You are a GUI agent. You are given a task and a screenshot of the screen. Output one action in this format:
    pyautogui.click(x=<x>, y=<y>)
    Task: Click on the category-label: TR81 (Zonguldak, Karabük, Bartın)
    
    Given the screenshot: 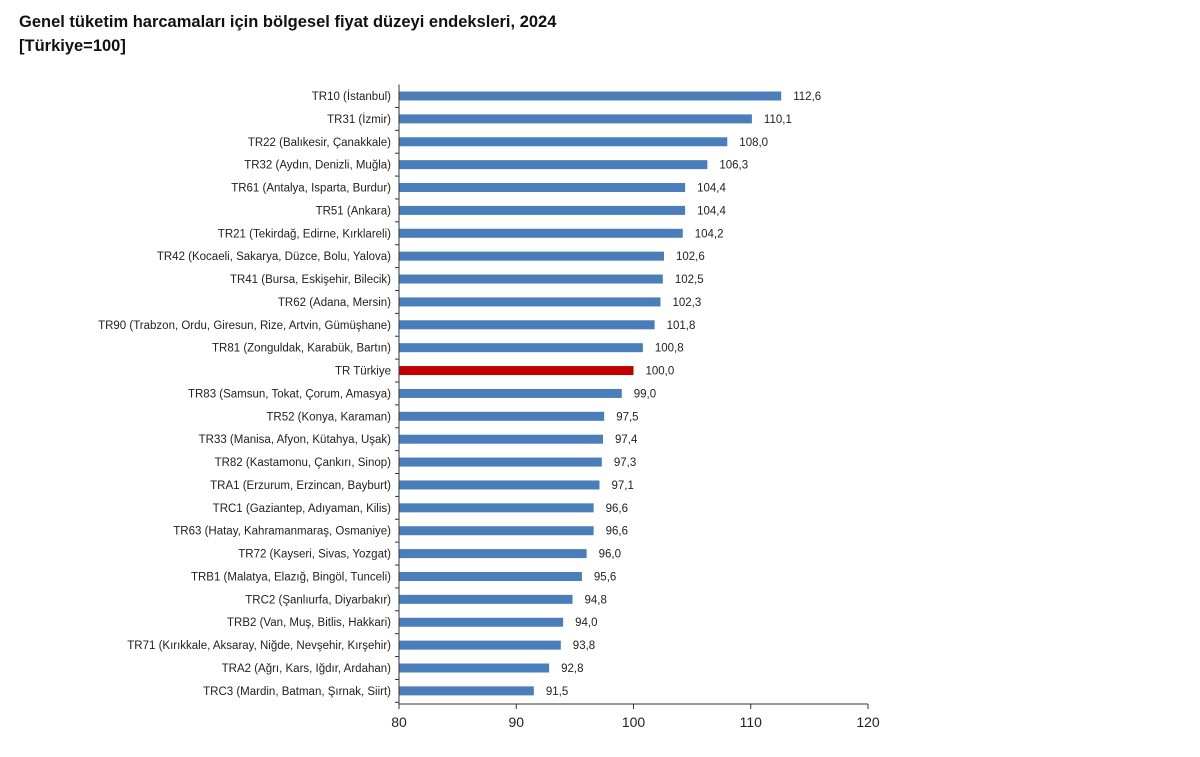 What is the action you would take?
    pyautogui.click(x=301, y=349)
    